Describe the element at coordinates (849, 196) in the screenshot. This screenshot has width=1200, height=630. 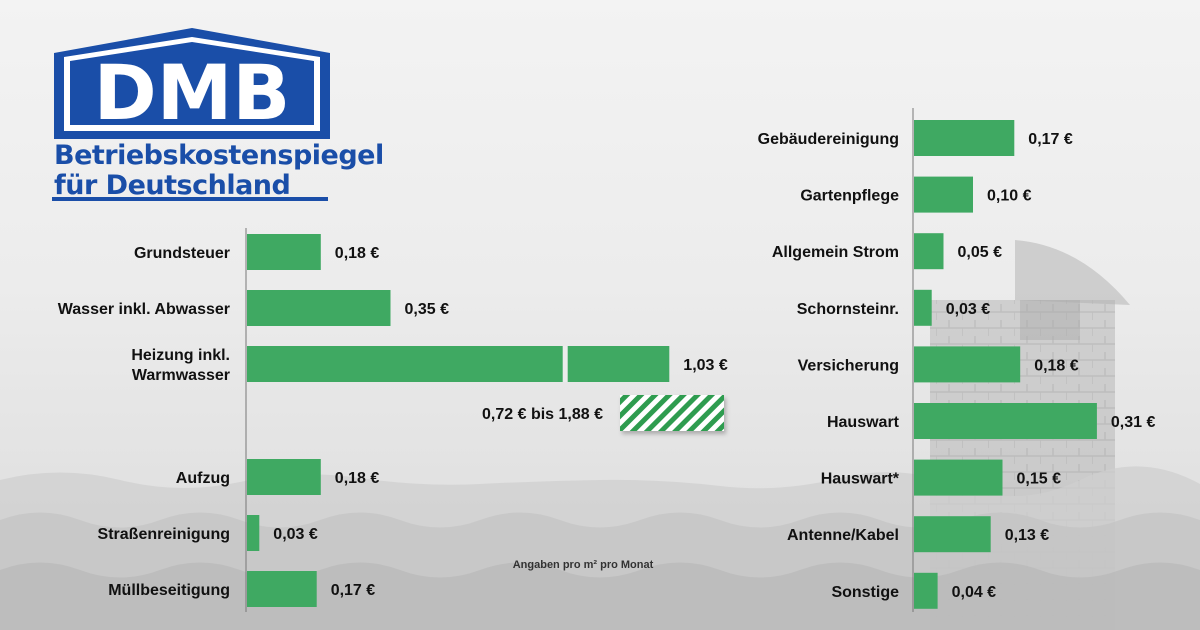
I see `category-label: Gartenpflege` at that location.